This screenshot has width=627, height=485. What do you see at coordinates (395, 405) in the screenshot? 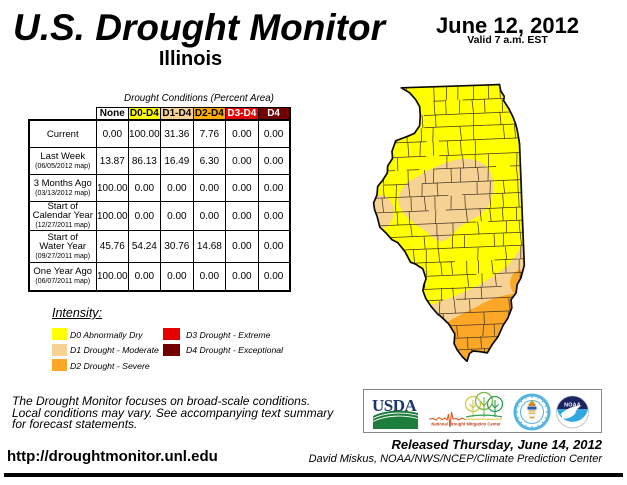
I see `svg-text: USDA` at bounding box center [395, 405].